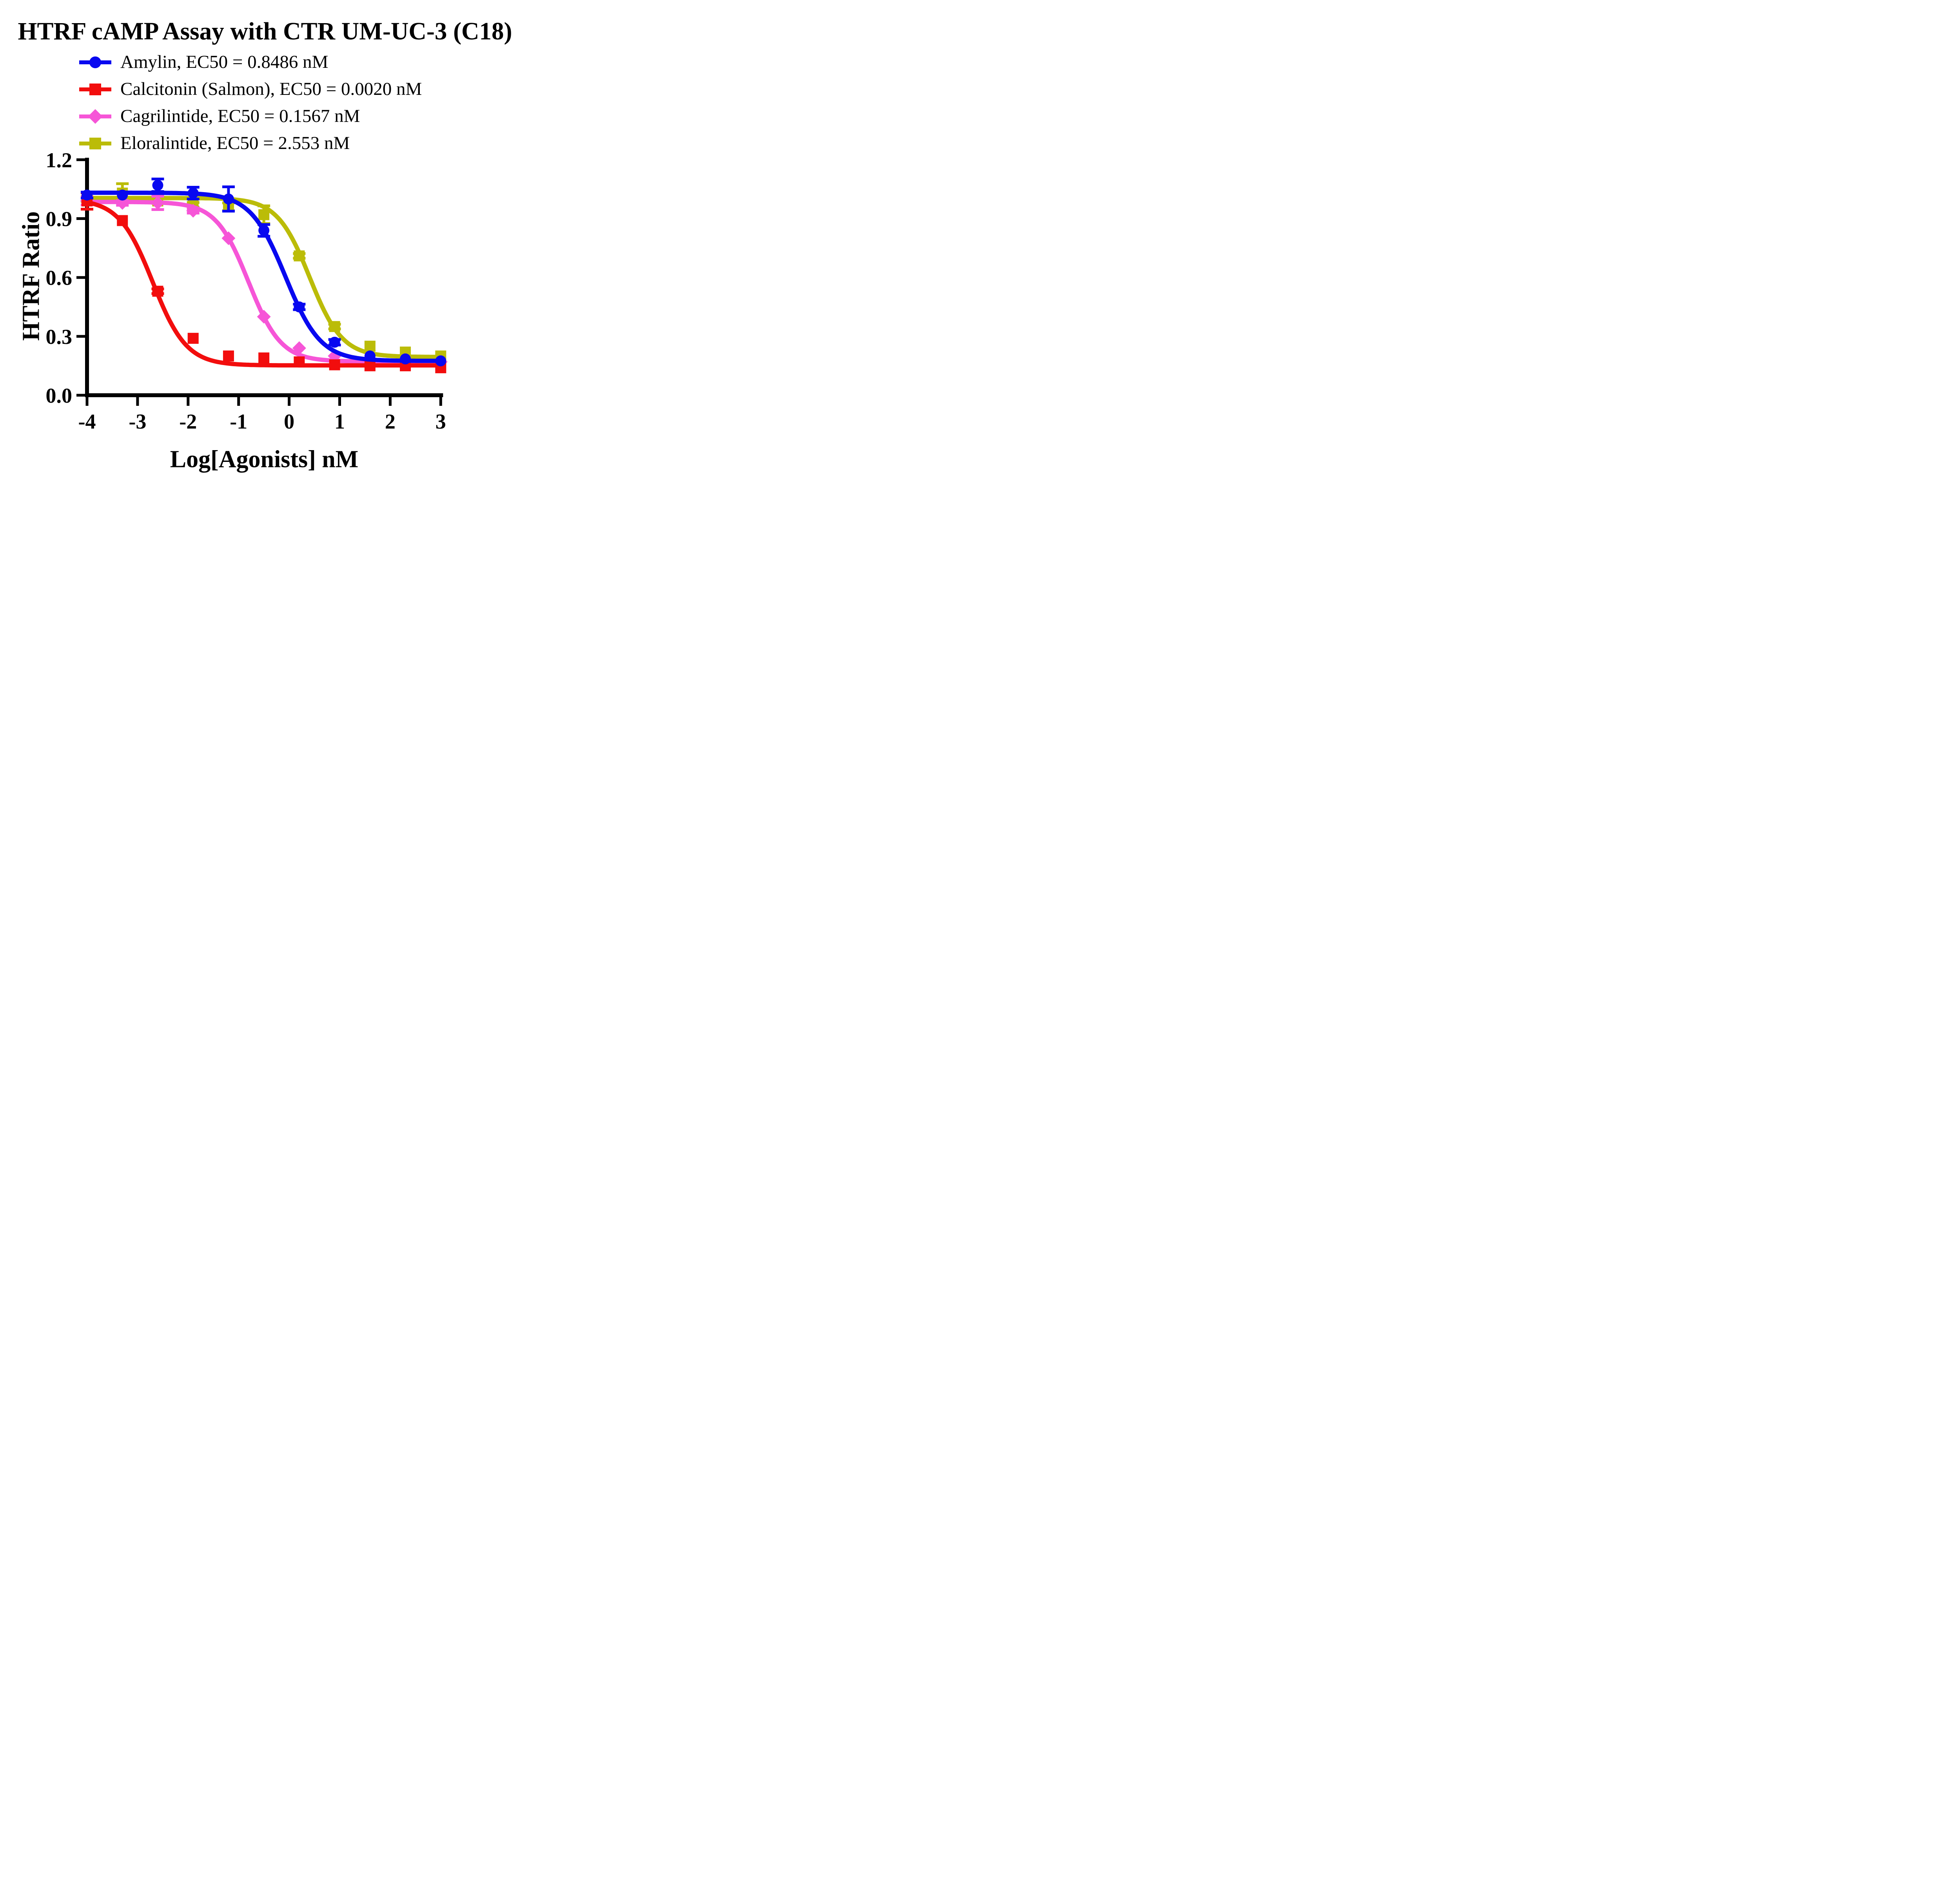 Image resolution: width=1960 pixels, height=1904 pixels. Describe the element at coordinates (264, 459) in the screenshot. I see `x-axis-label: Log[Agonists] nM` at that location.